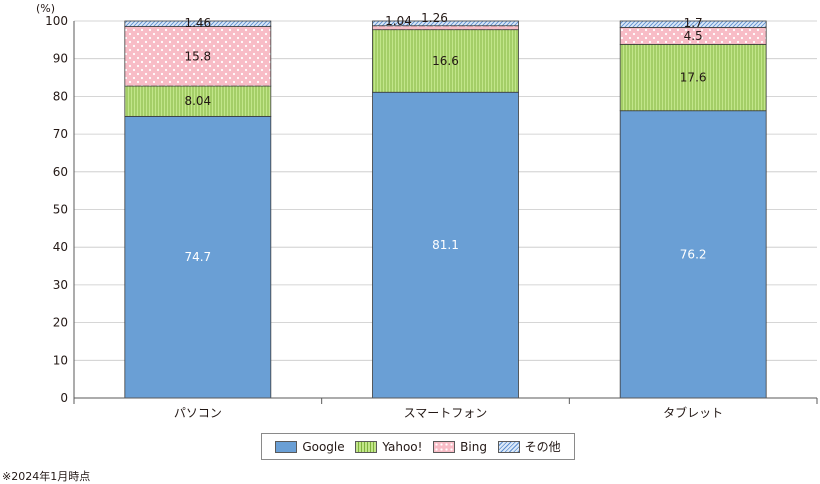 The height and width of the screenshot is (484, 820). I want to click on data-label-yahoo-1: 16.6, so click(445, 61).